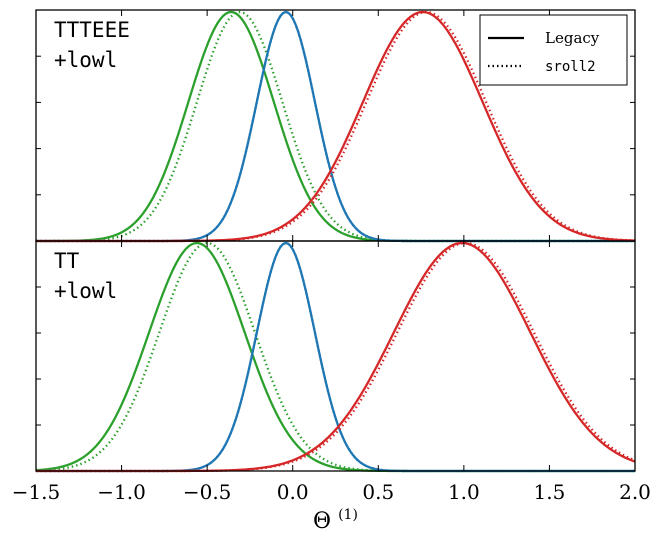  What do you see at coordinates (331, 492) in the screenshot?
I see `x-axis: −1.5 −1.0 −0.5 0.0 0.5 1.0 1.5 2.0` at bounding box center [331, 492].